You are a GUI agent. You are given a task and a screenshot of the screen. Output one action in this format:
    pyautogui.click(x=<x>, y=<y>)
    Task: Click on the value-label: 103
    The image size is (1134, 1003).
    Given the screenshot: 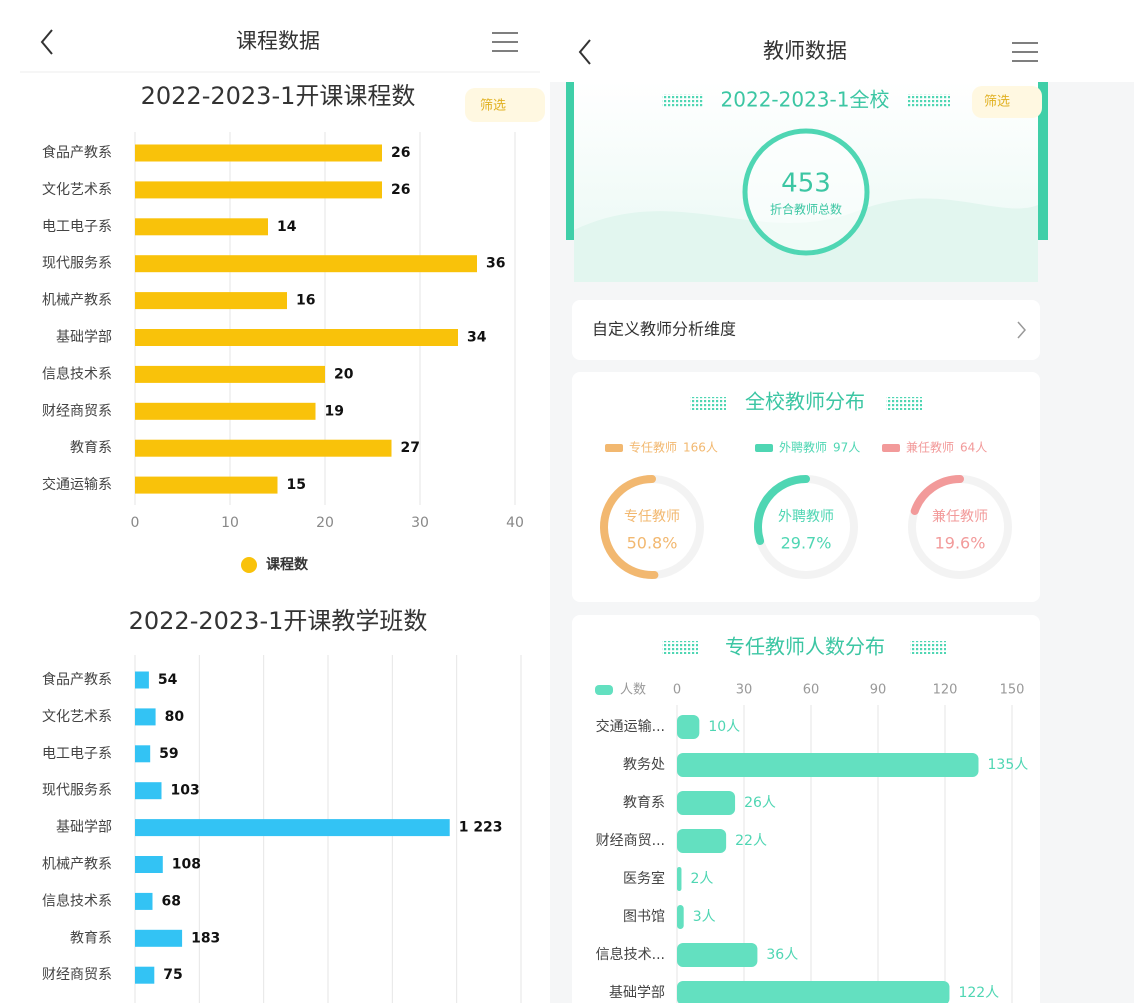 What is the action you would take?
    pyautogui.click(x=185, y=791)
    